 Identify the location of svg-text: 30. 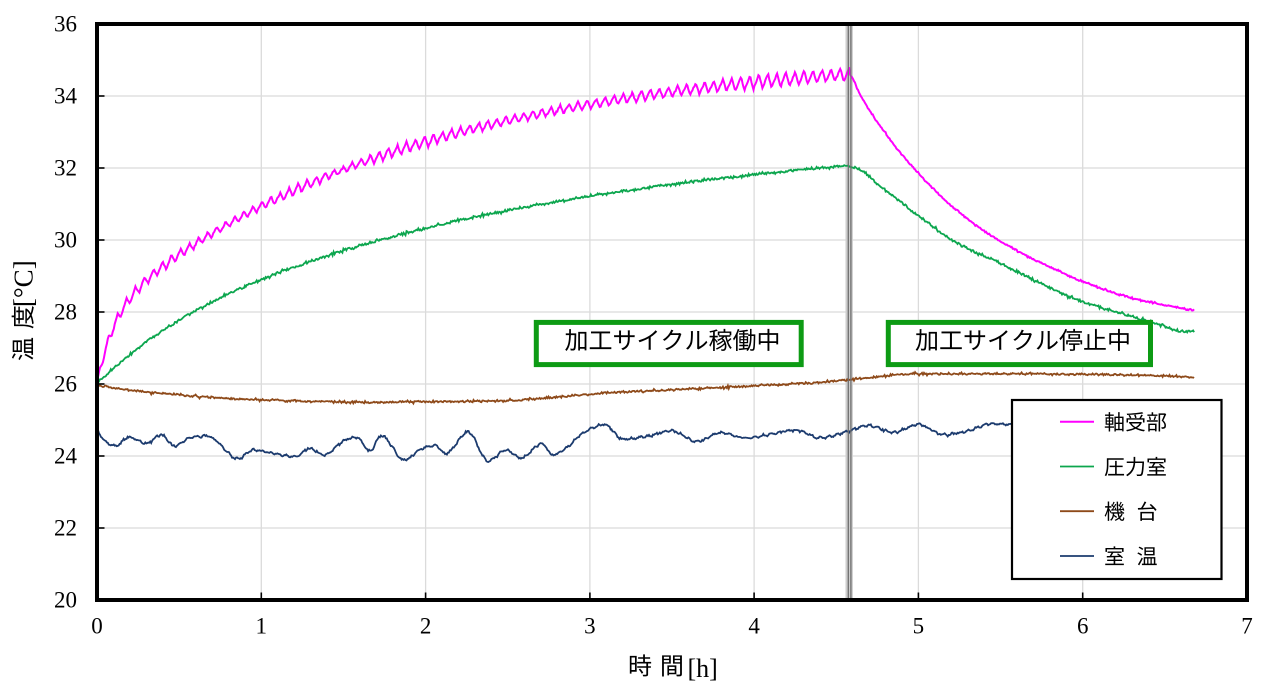
(65, 240).